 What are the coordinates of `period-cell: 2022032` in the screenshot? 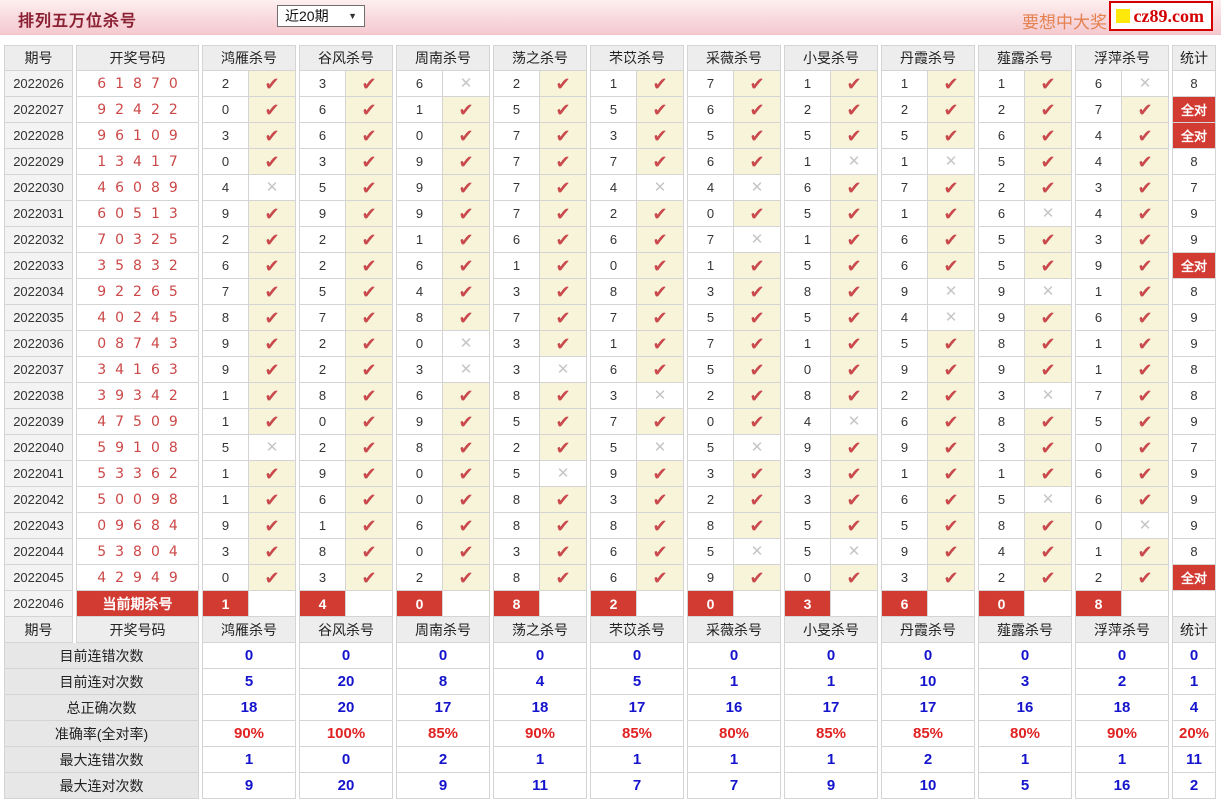 It's located at (38, 240).